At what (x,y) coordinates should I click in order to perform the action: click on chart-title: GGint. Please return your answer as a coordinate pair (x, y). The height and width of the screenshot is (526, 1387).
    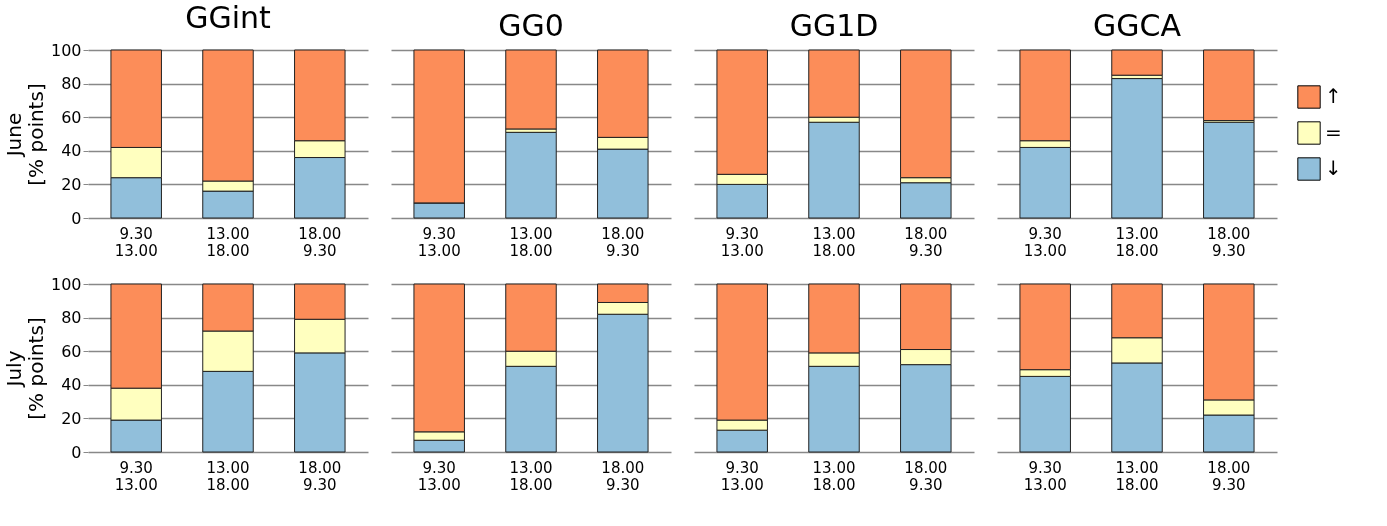
    Looking at the image, I should click on (228, 17).